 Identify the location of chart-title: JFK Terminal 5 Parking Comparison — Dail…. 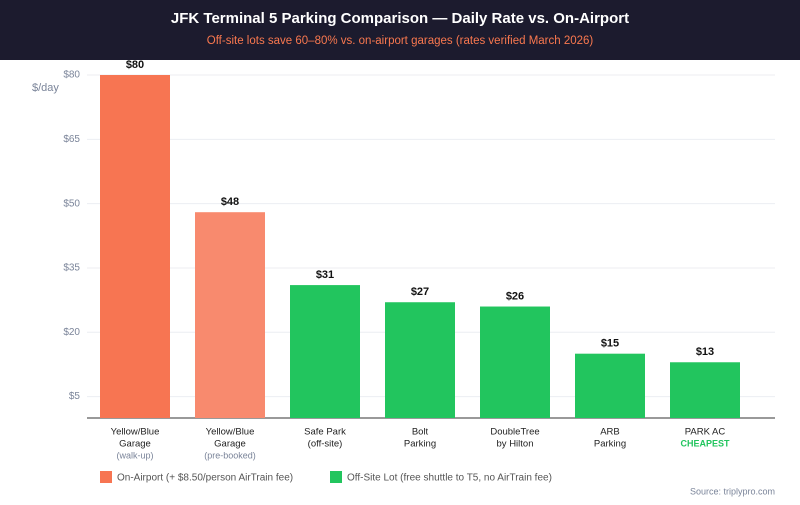
(400, 18).